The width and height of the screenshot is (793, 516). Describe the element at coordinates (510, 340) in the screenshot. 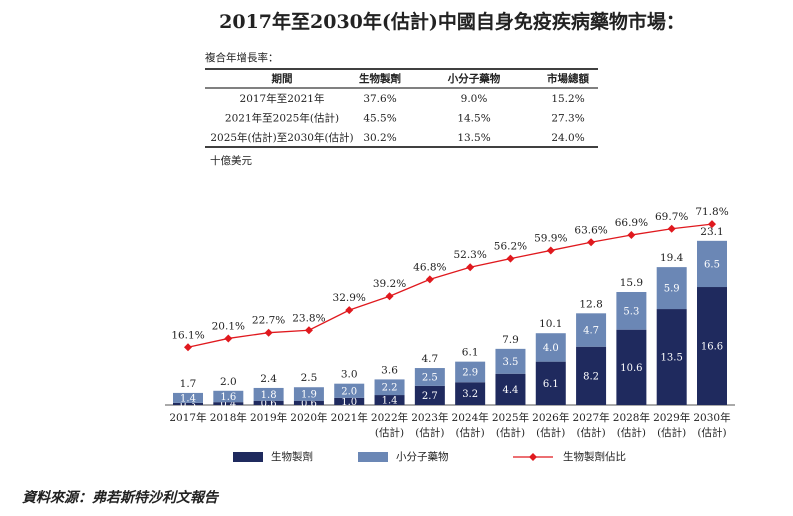

I see `total-label: 7.9` at that location.